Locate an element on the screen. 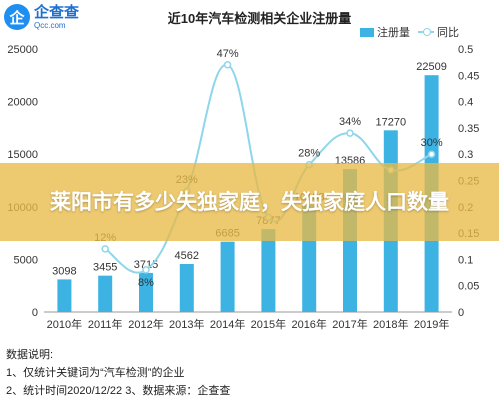 This screenshot has width=499, height=400. banner-title: 莱阳市有多少失独家庭，失独家庭人口数量 is located at coordinates (249, 202).